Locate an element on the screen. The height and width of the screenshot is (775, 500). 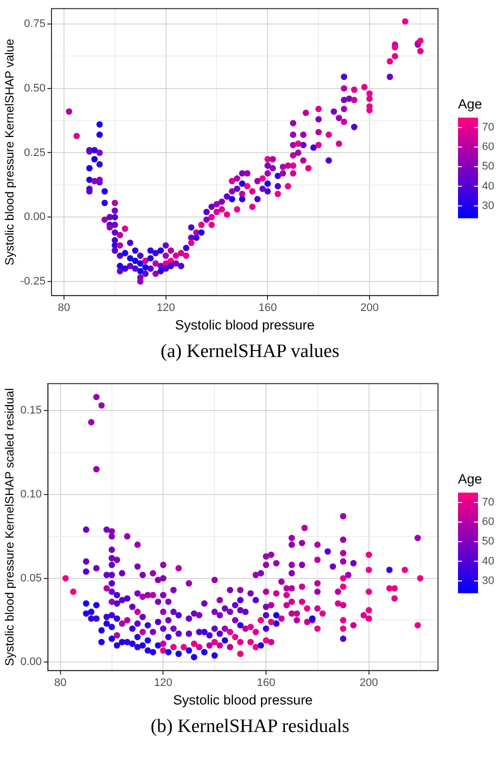
y-tick-label: 0.50 is located at coordinates (35, 88).